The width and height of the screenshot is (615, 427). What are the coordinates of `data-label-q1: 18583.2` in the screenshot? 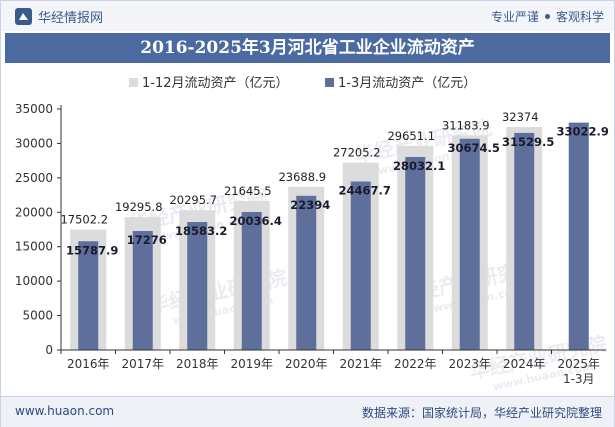 It's located at (201, 231).